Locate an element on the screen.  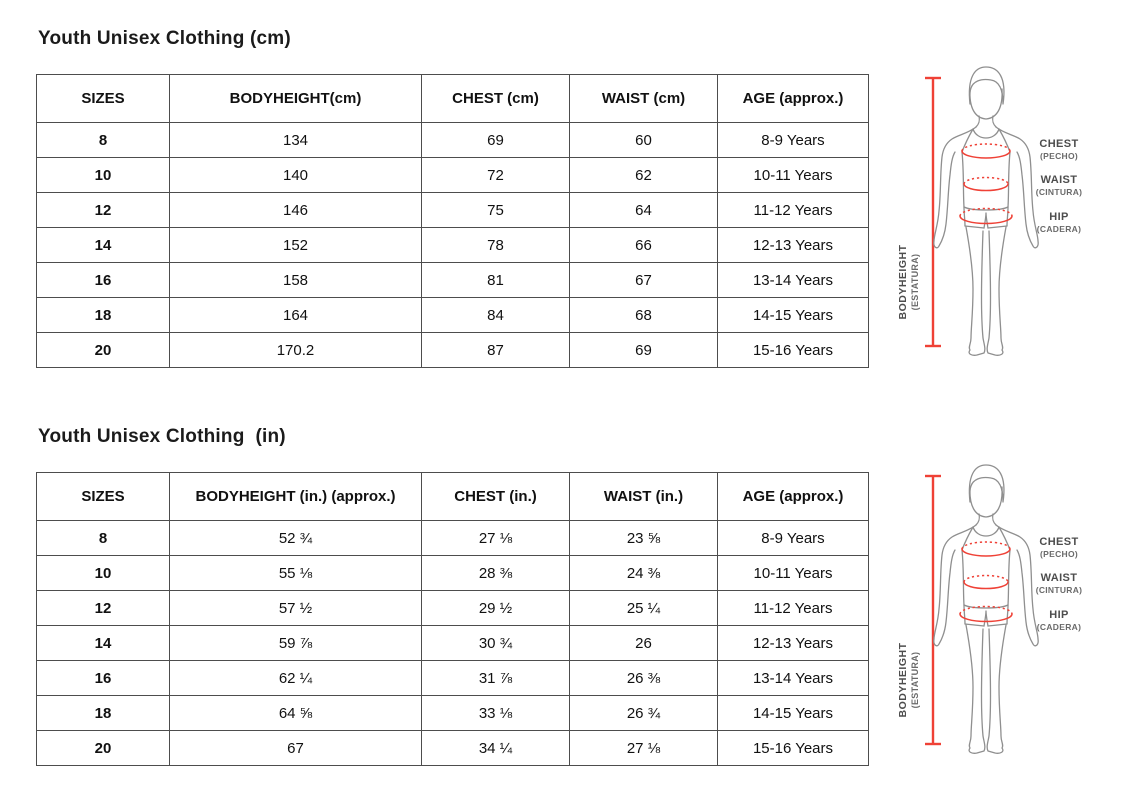
cell-bodyheight: 55 ⅛ is located at coordinates (295, 573).